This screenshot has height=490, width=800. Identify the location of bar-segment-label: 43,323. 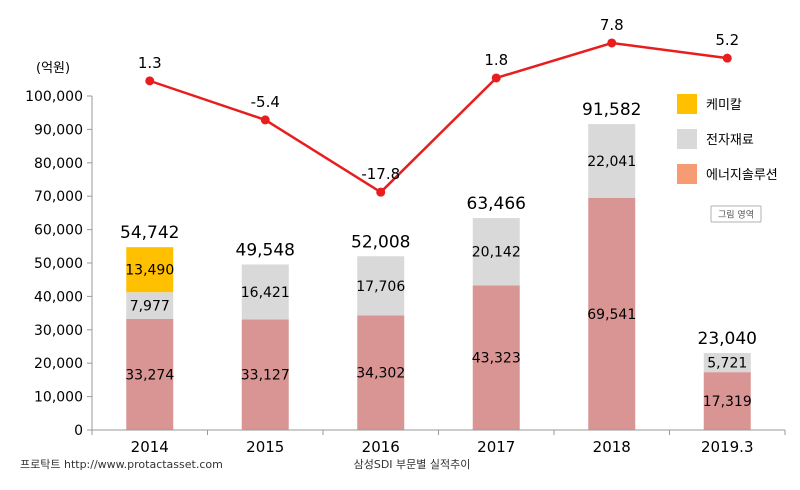
(496, 359).